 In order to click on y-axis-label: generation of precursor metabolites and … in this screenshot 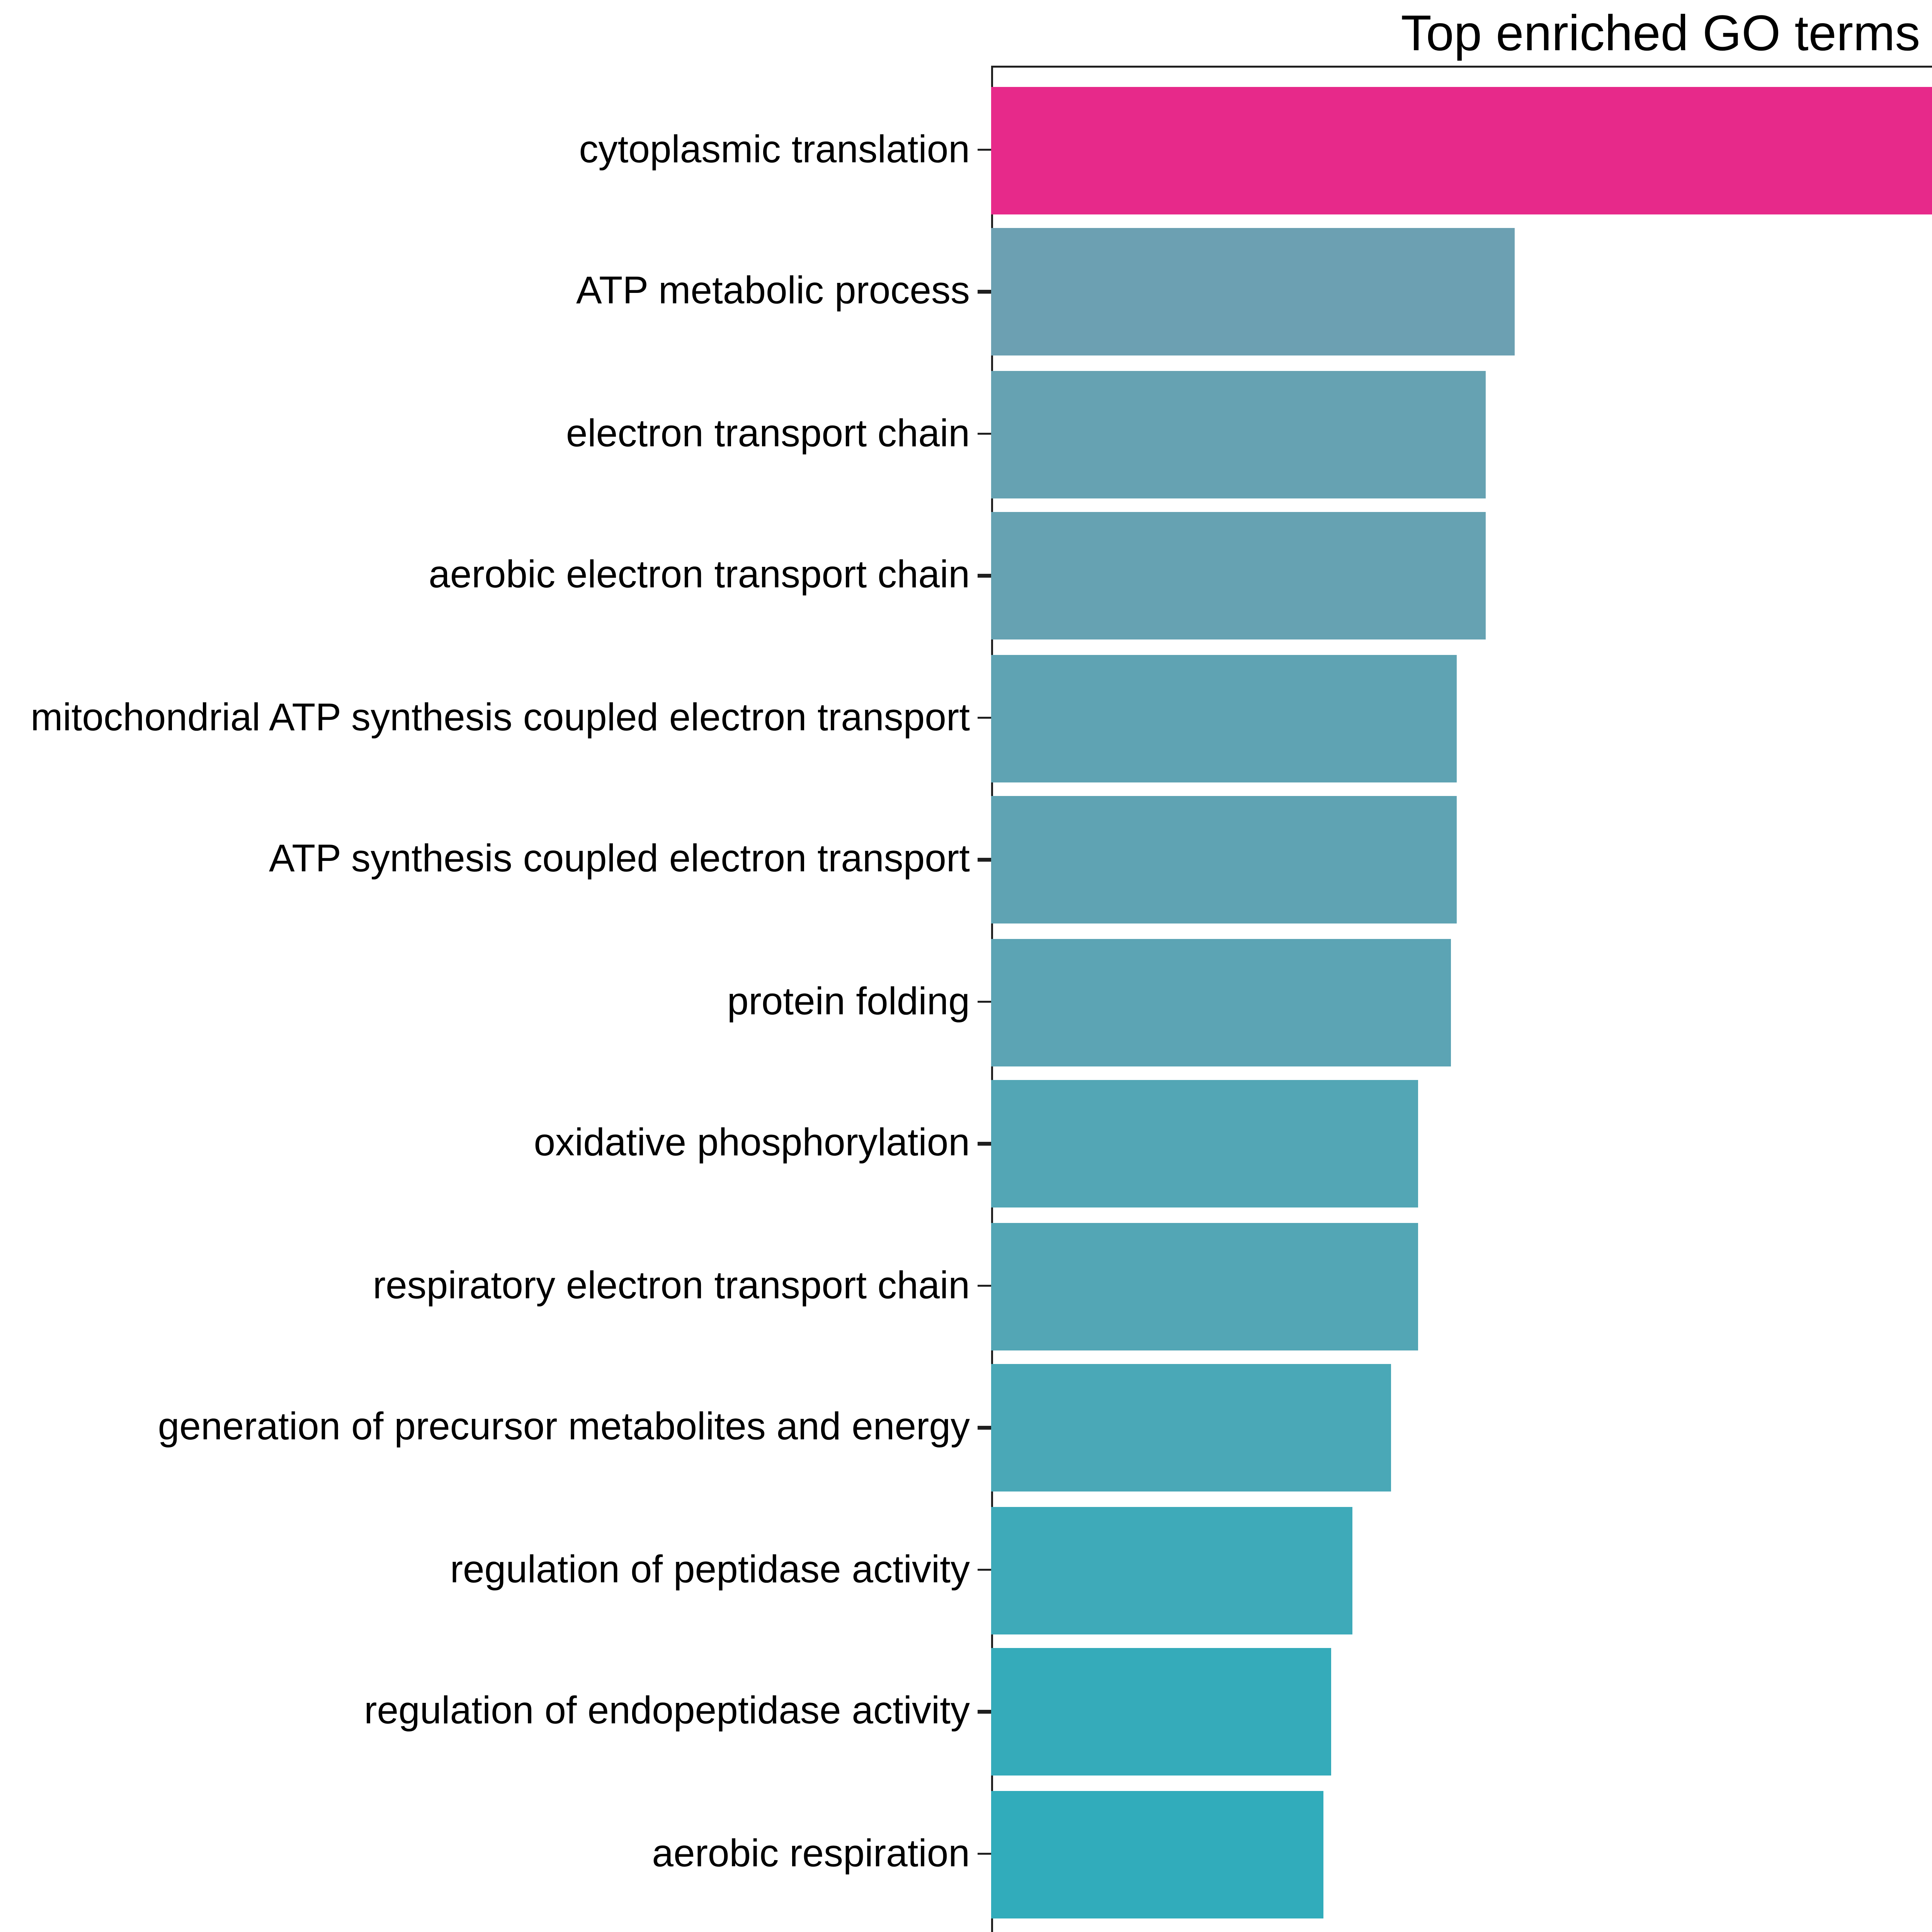, I will do `click(564, 1427)`.